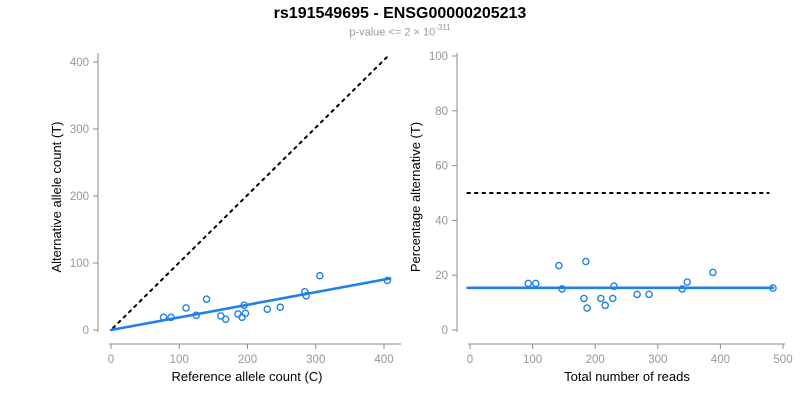  Describe the element at coordinates (392, 32) in the screenshot. I see `pvalue-text: p-value <= 2 × 10` at that location.